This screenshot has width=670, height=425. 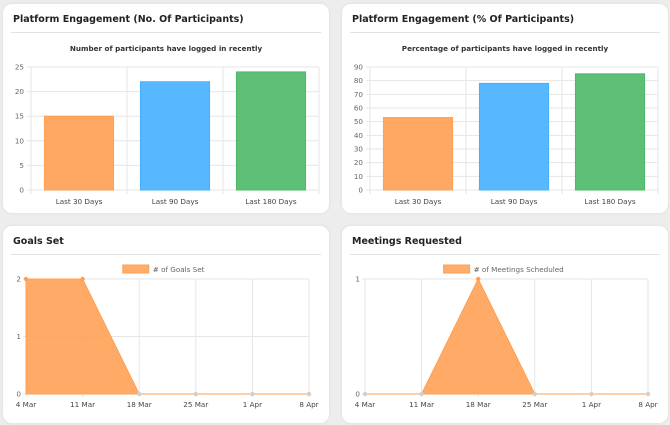 I want to click on y-tick-label: 70, so click(x=359, y=94).